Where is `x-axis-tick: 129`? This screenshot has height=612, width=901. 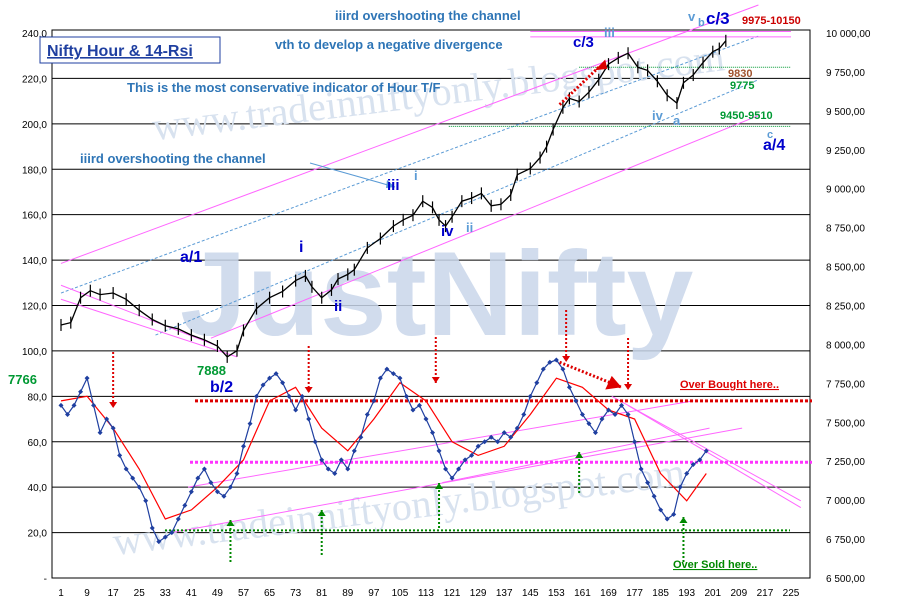 x-axis-tick: 129 is located at coordinates (478, 593).